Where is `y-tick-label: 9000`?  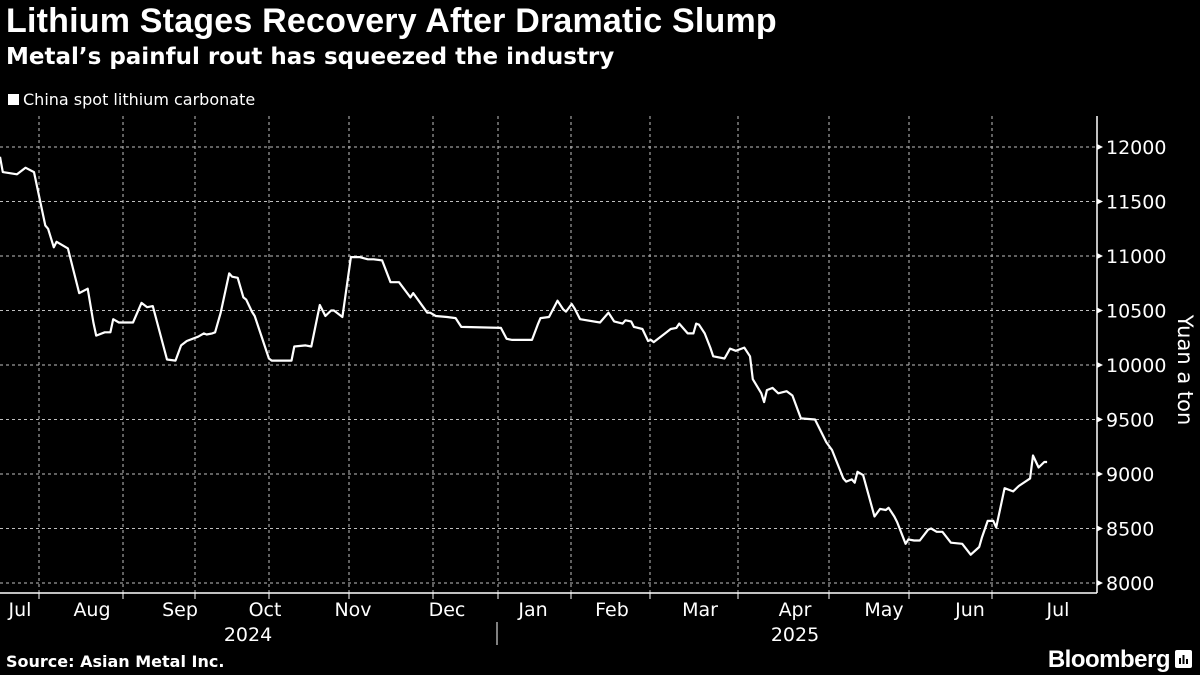
y-tick-label: 9000 is located at coordinates (1130, 475).